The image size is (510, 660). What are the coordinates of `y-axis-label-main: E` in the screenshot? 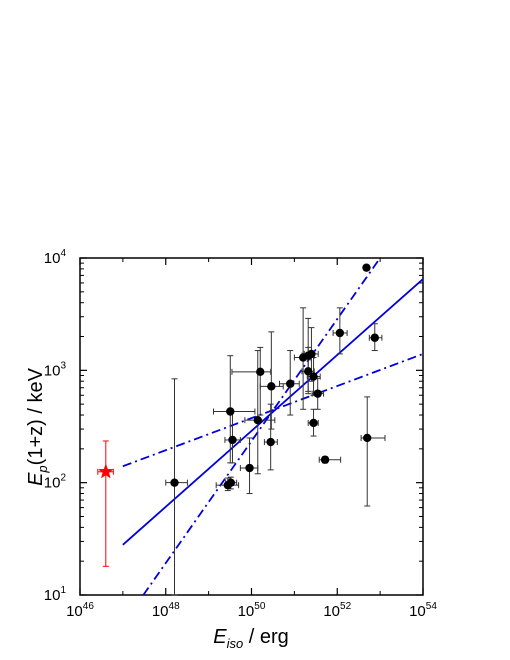 It's located at (36, 479).